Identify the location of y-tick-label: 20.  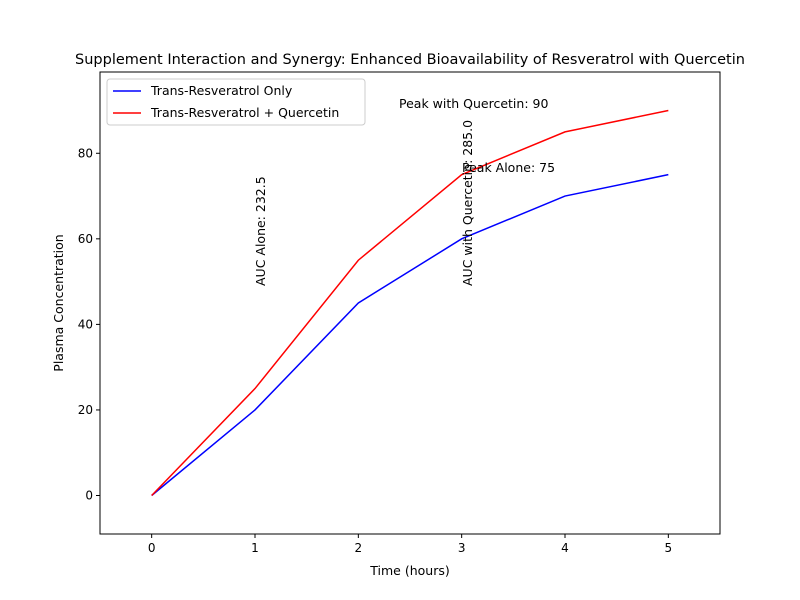
(85, 410).